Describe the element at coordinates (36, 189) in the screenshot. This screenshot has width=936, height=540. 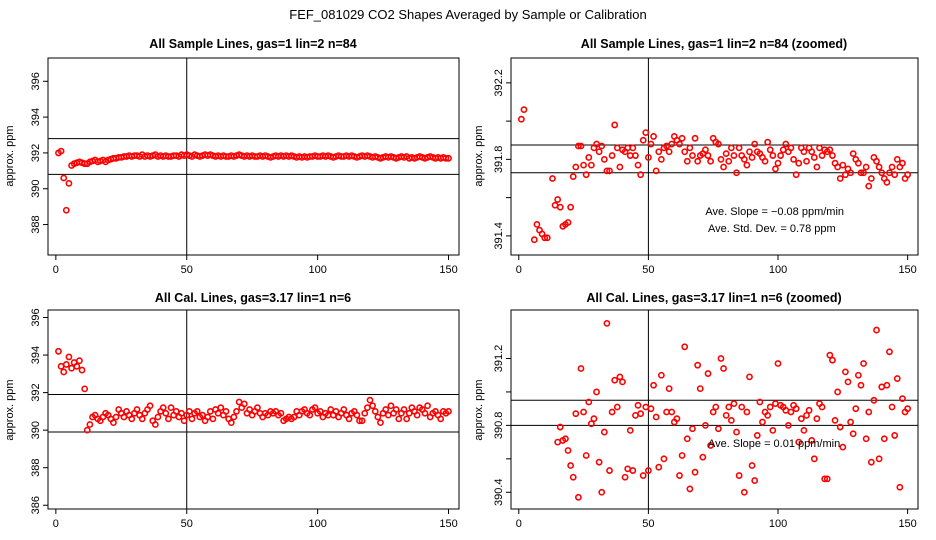
I see `y-tick-label: 390` at that location.